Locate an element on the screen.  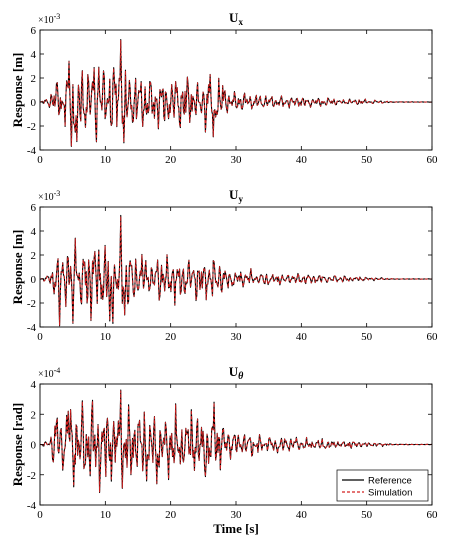
legend-box is located at coordinates (382, 485).